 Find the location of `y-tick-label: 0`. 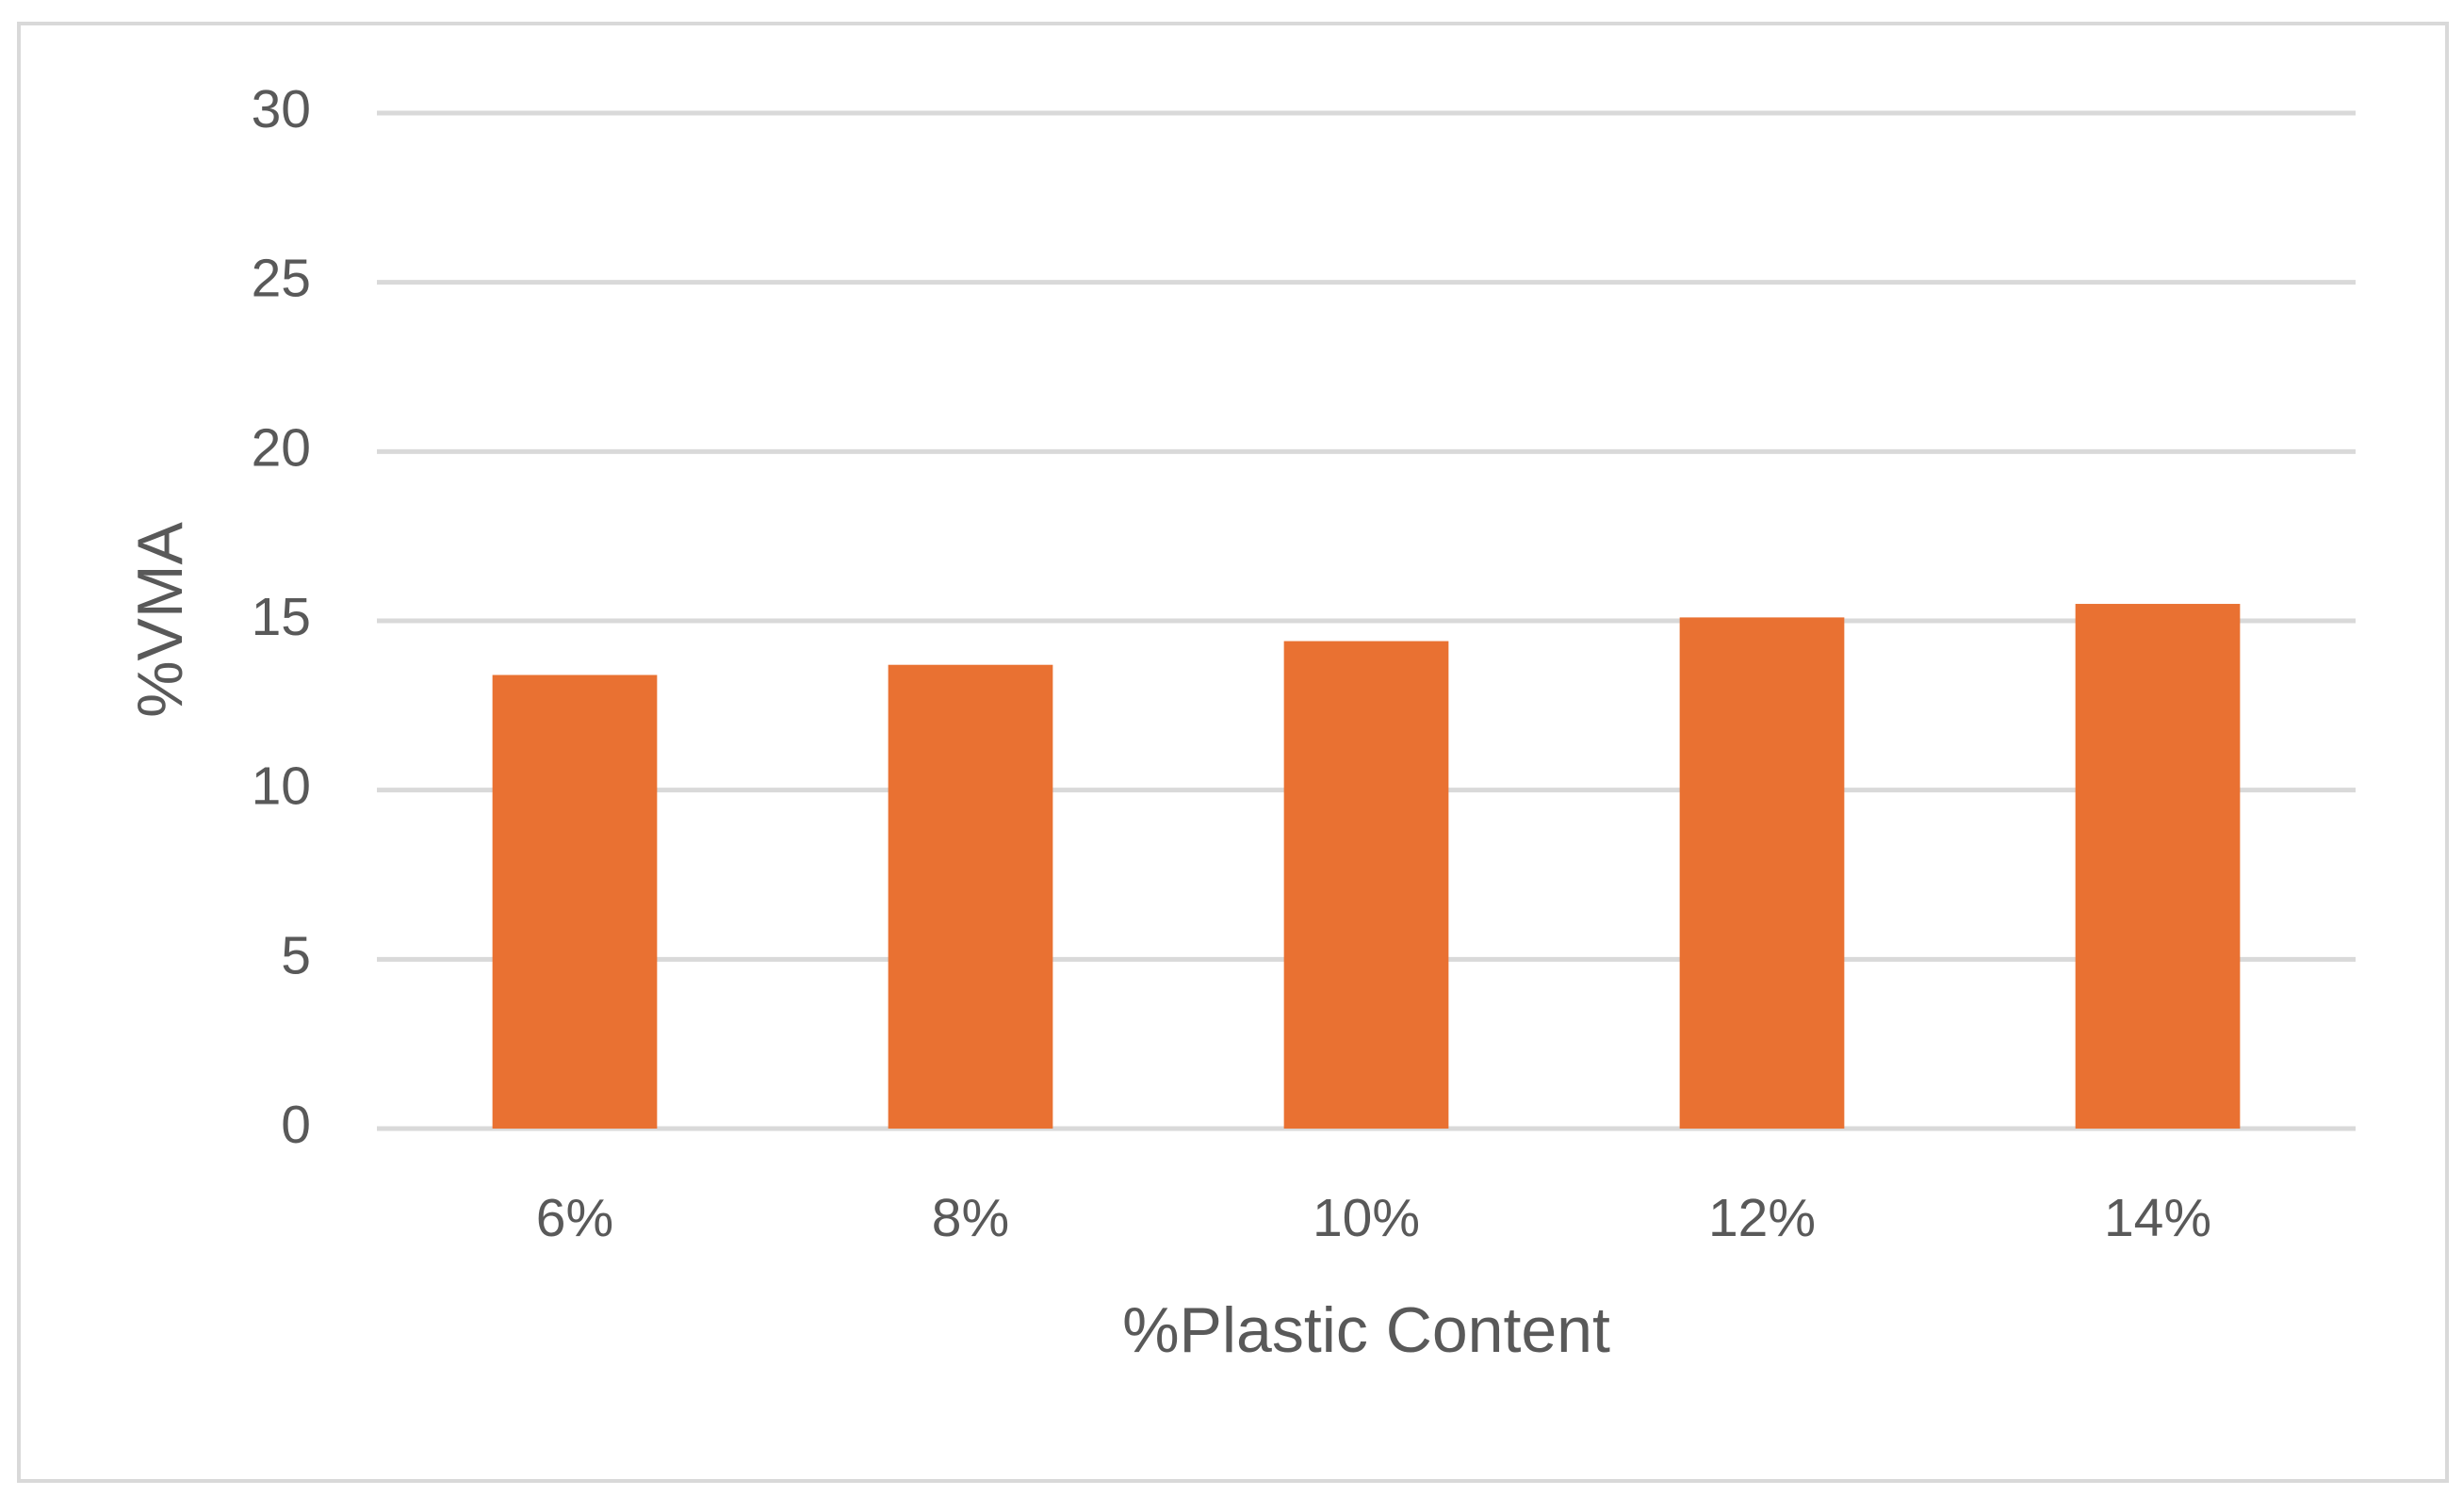

y-tick-label: 0 is located at coordinates (296, 1125).